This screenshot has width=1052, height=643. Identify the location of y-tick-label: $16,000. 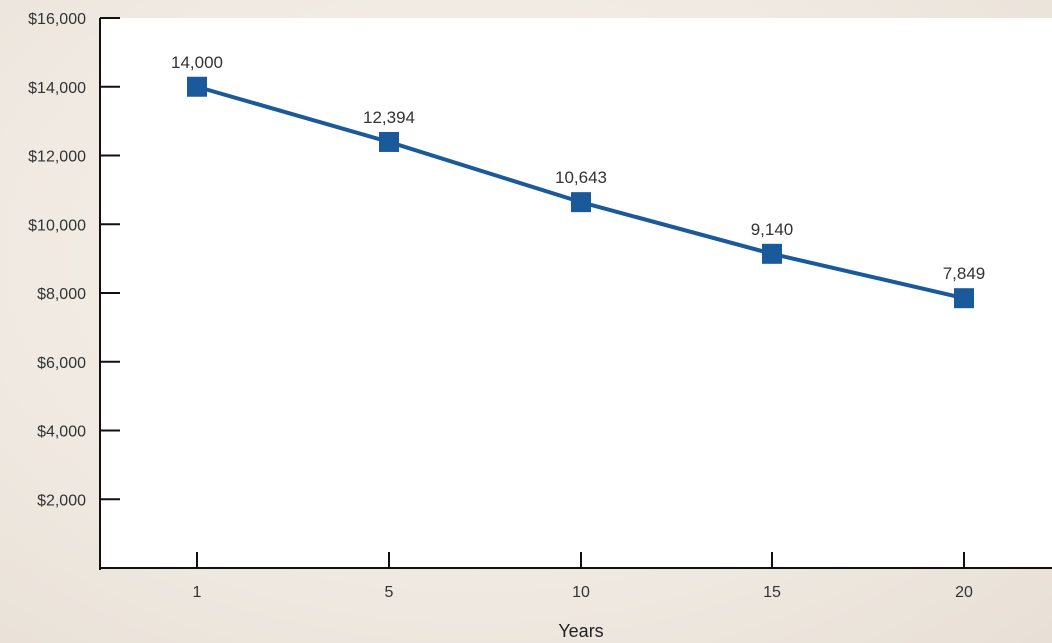
(57, 19).